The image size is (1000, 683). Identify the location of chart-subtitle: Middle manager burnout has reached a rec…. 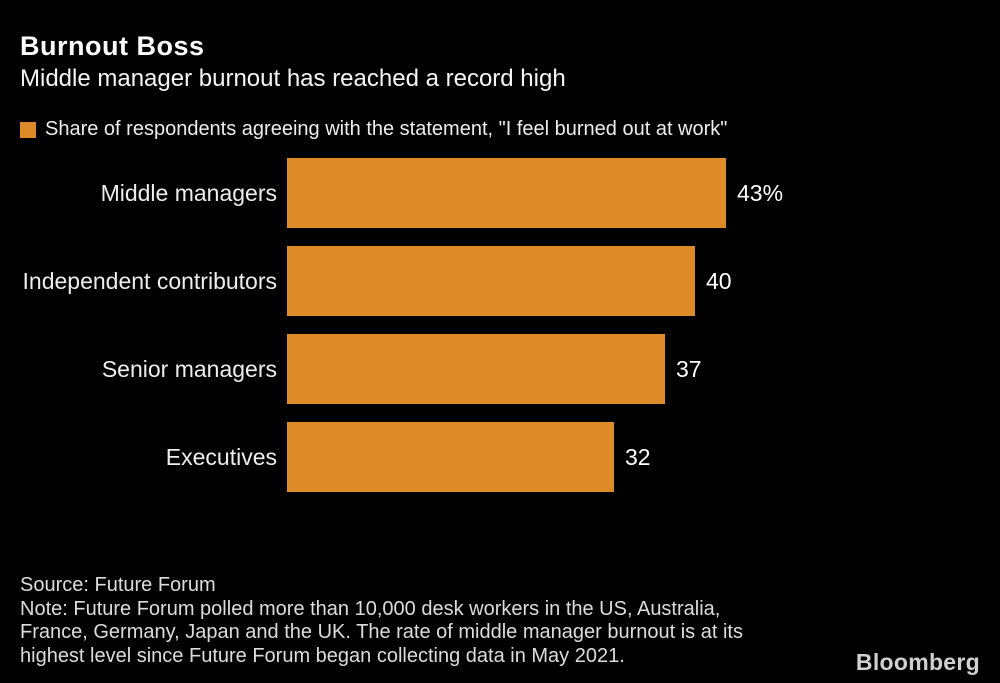
(293, 78).